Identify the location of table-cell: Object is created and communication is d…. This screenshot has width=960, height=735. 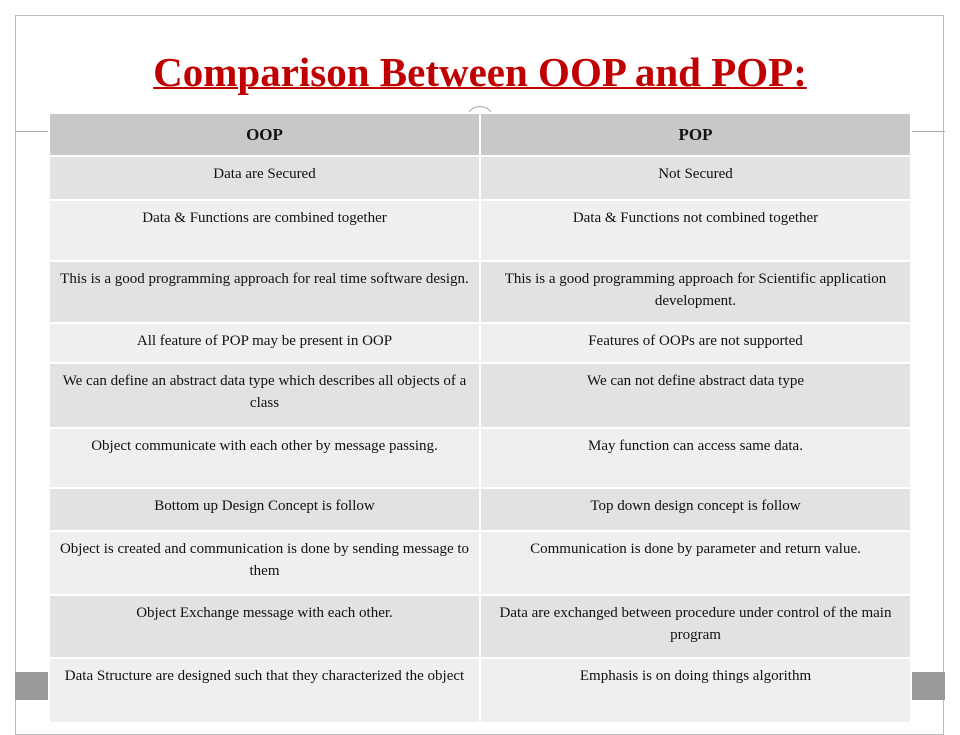
(264, 563).